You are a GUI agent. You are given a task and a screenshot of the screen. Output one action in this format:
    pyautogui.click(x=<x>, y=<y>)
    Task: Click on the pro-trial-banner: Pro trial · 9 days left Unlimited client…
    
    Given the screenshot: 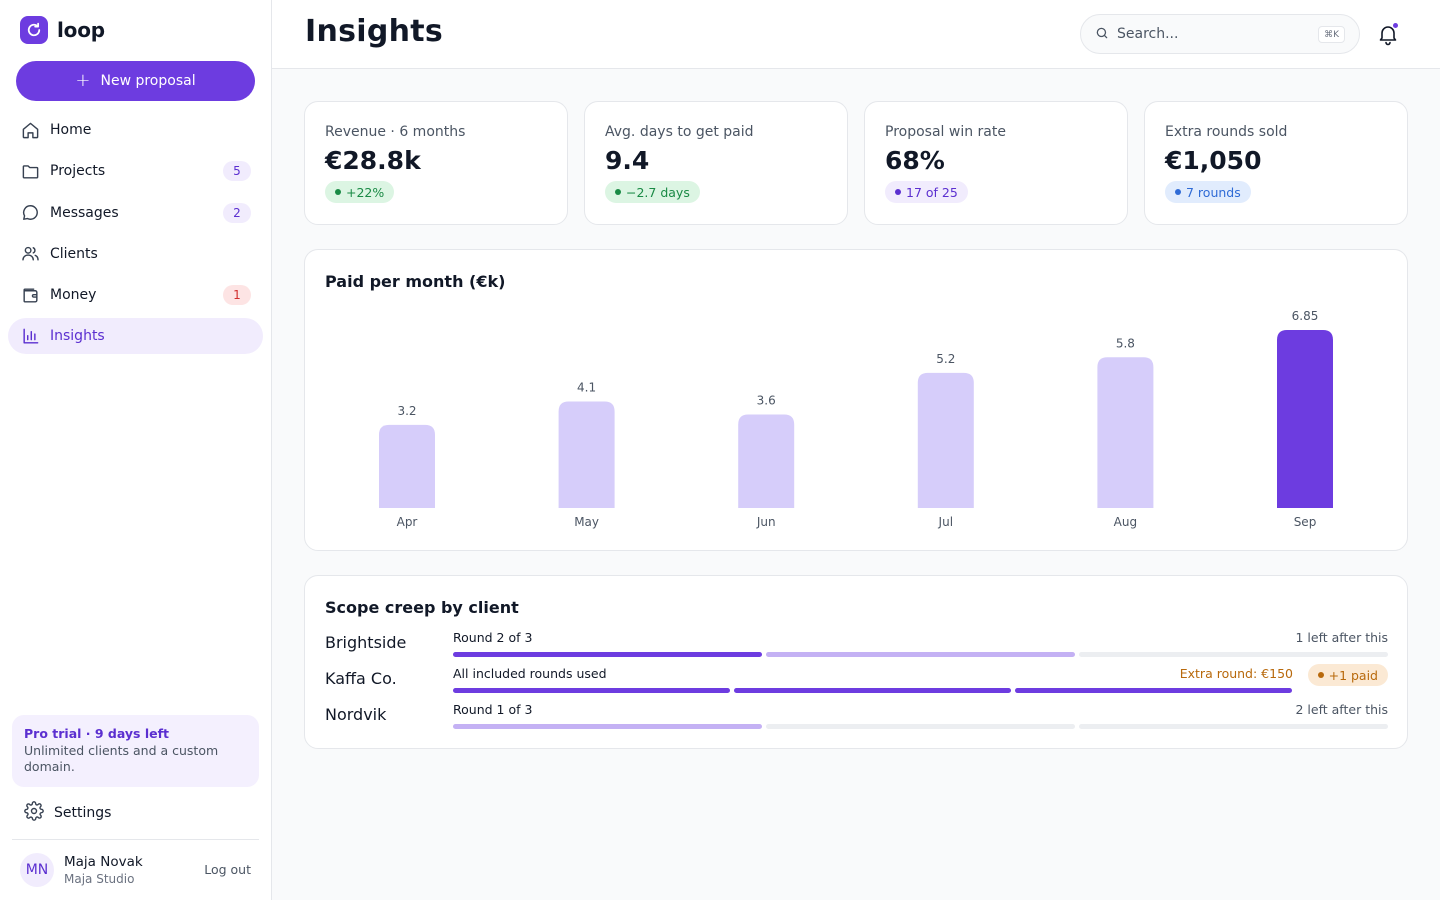 What is the action you would take?
    pyautogui.click(x=135, y=751)
    